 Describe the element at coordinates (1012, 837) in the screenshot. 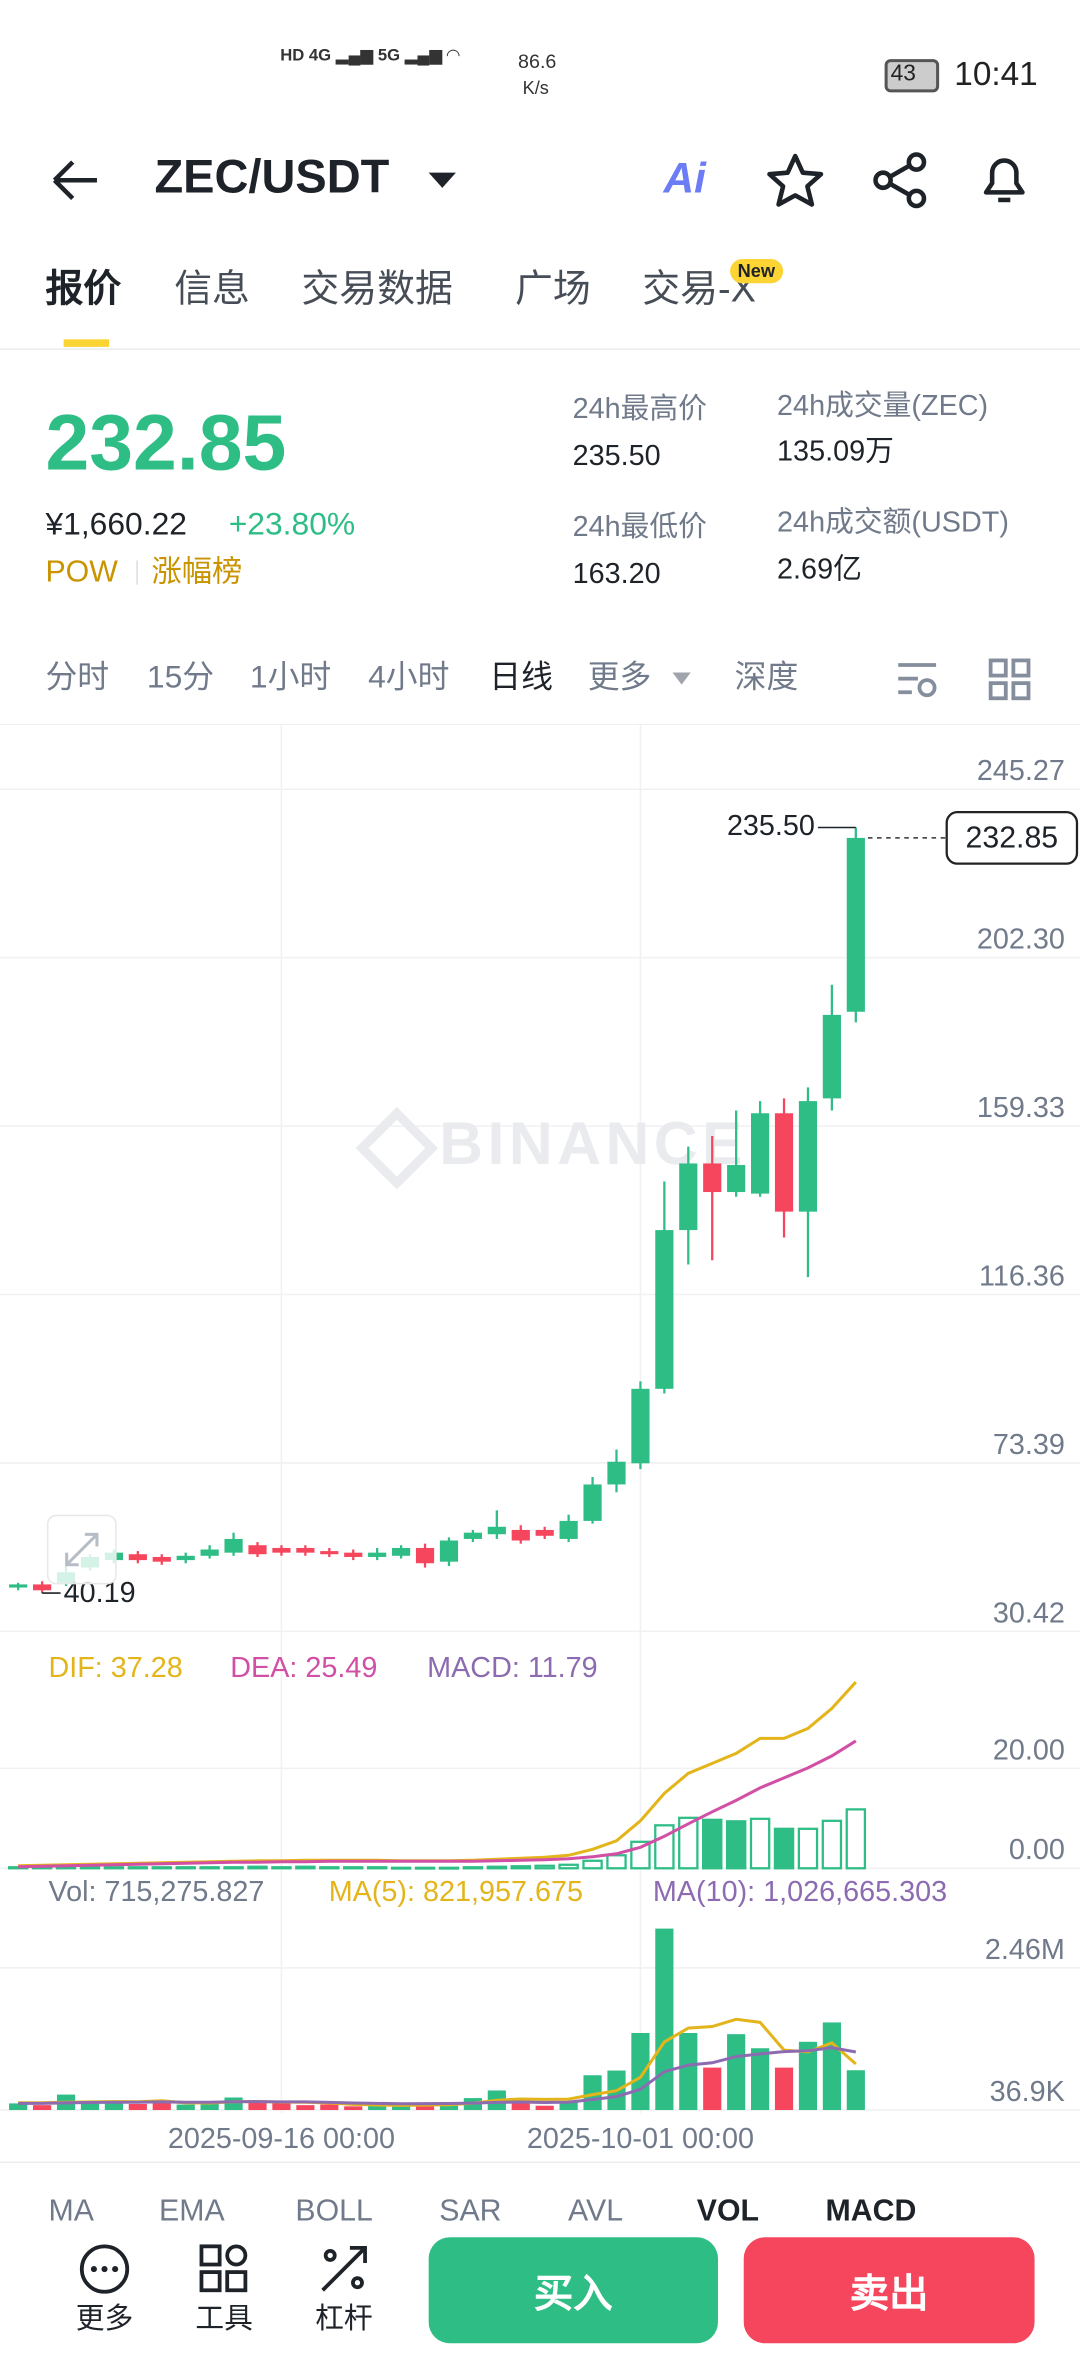

I see `last-price-label: 232.85` at that location.